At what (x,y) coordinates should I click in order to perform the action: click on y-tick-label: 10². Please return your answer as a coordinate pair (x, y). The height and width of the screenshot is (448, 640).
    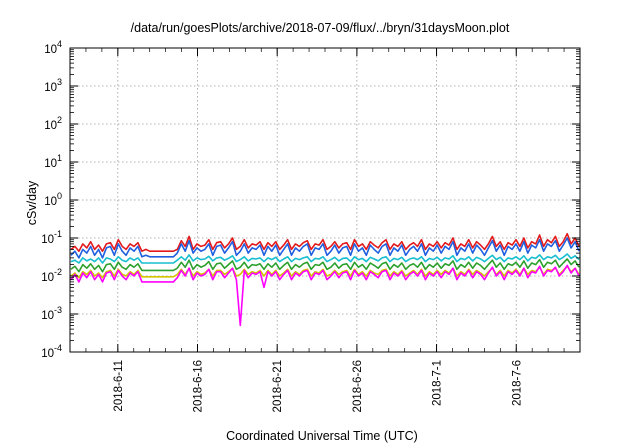
    Looking at the image, I should click on (53, 123).